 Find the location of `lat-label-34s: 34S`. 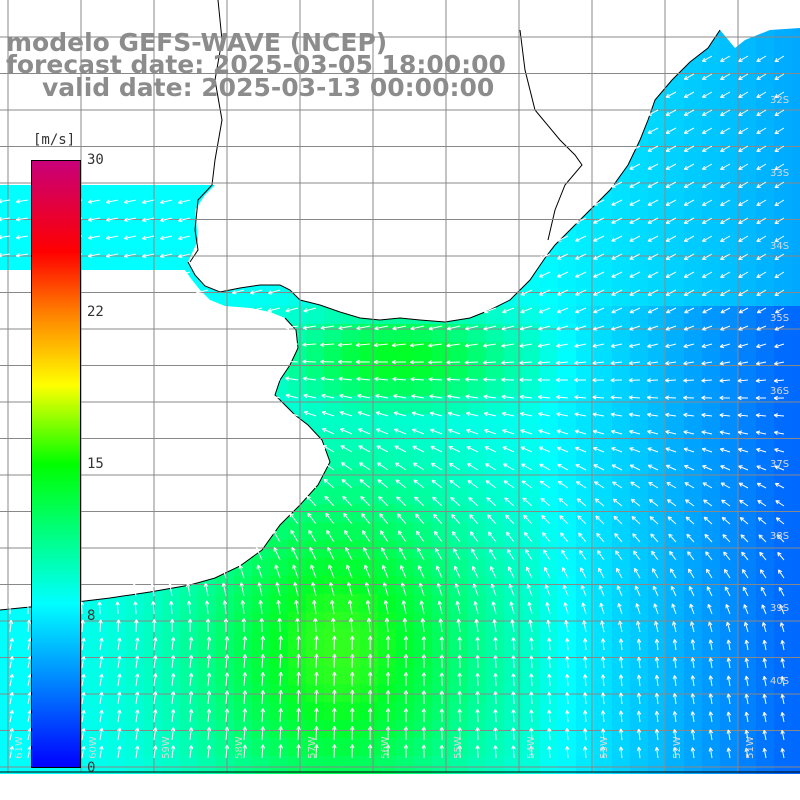

lat-label-34s: 34S is located at coordinates (780, 246).